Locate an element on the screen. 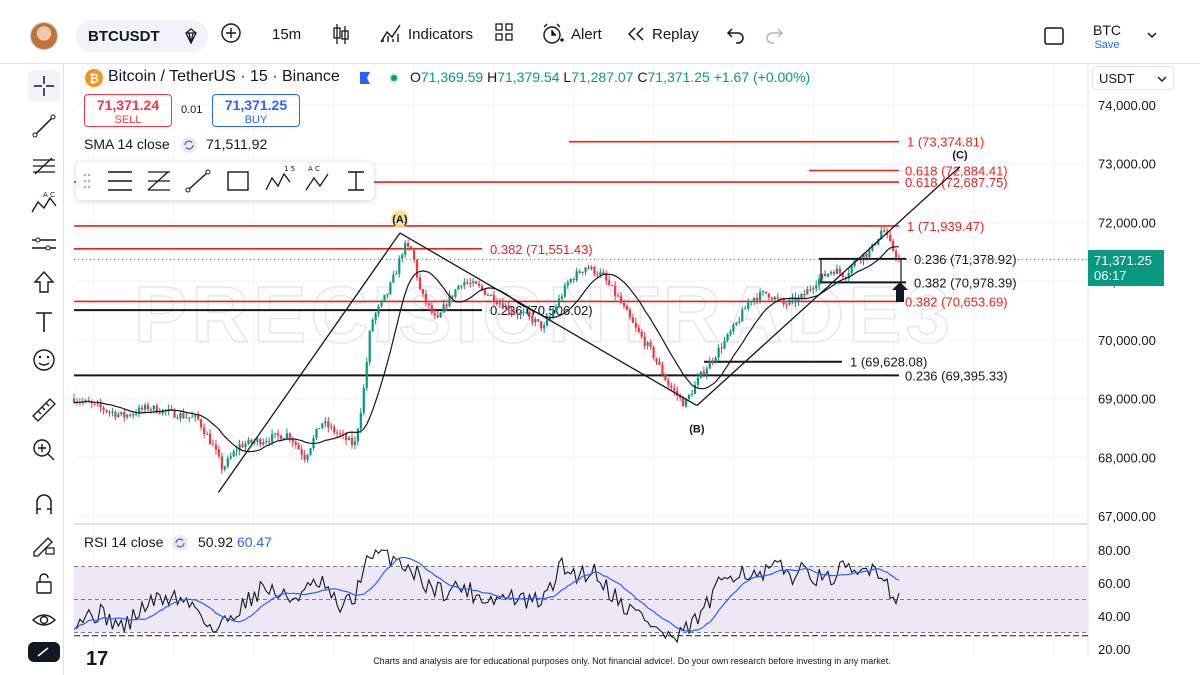 This screenshot has height=675, width=1200. alert-button: Alert is located at coordinates (586, 34).